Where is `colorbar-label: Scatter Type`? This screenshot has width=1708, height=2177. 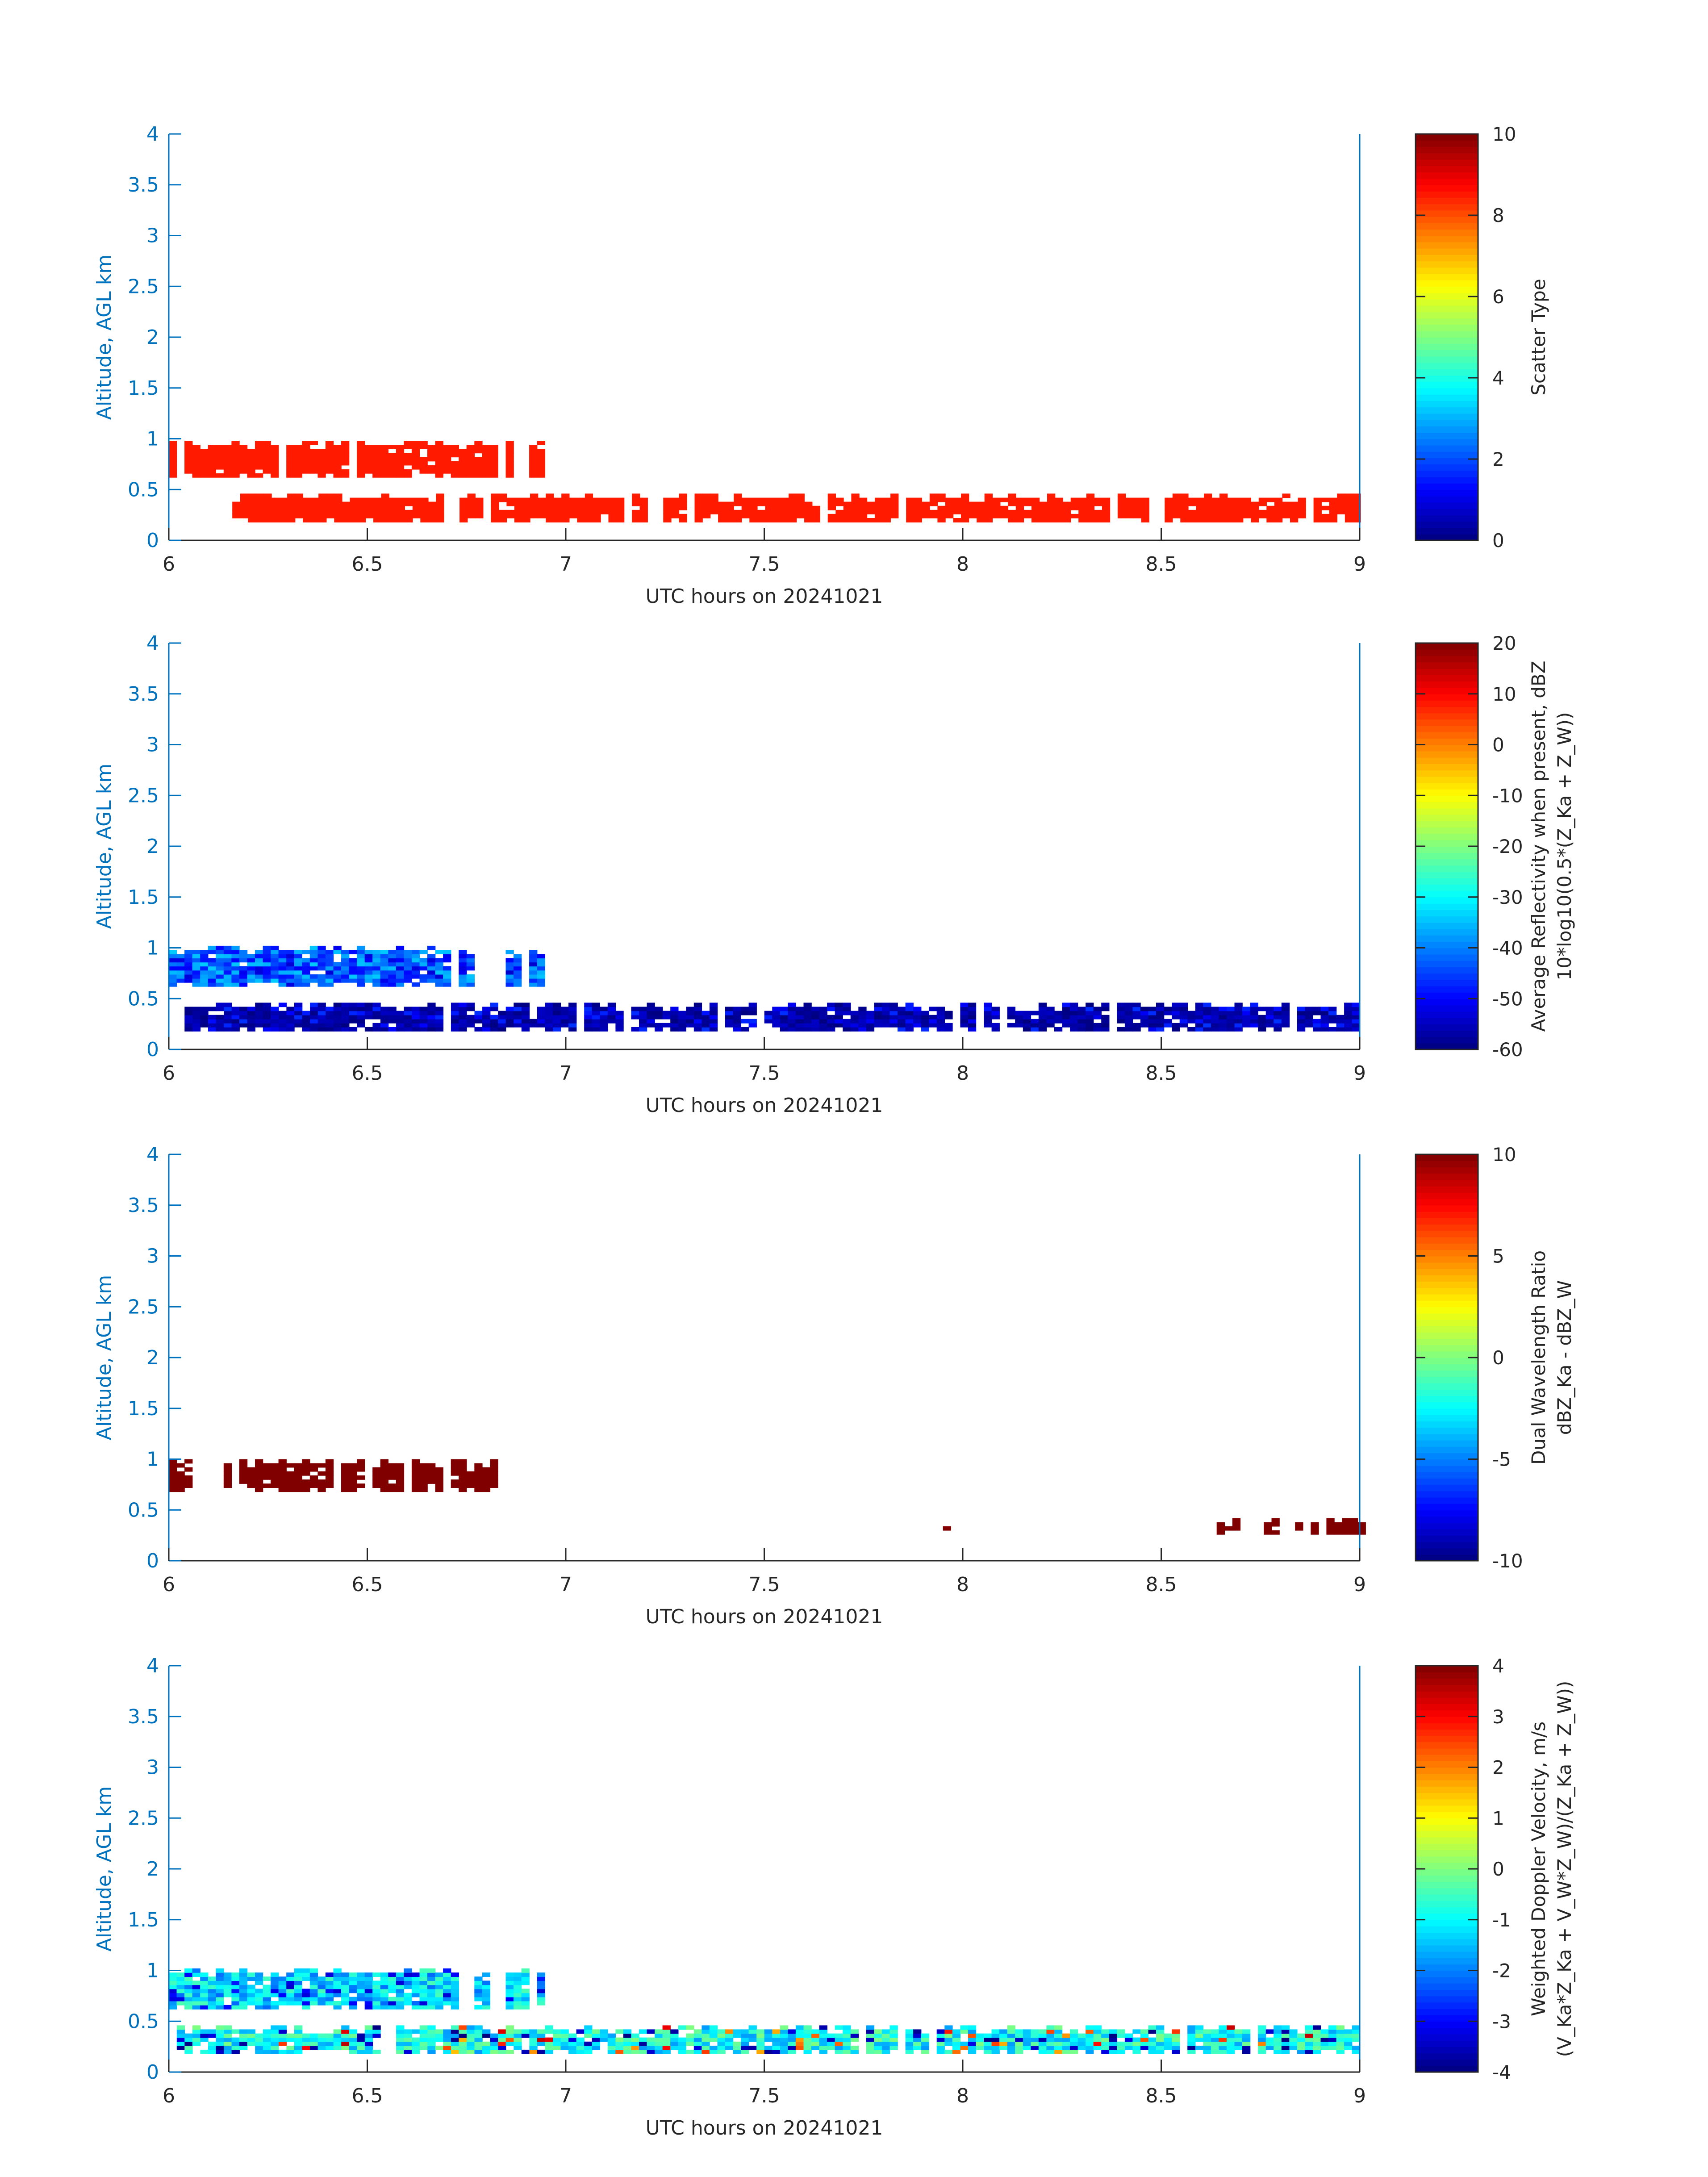
colorbar-label: Scatter Type is located at coordinates (1538, 337).